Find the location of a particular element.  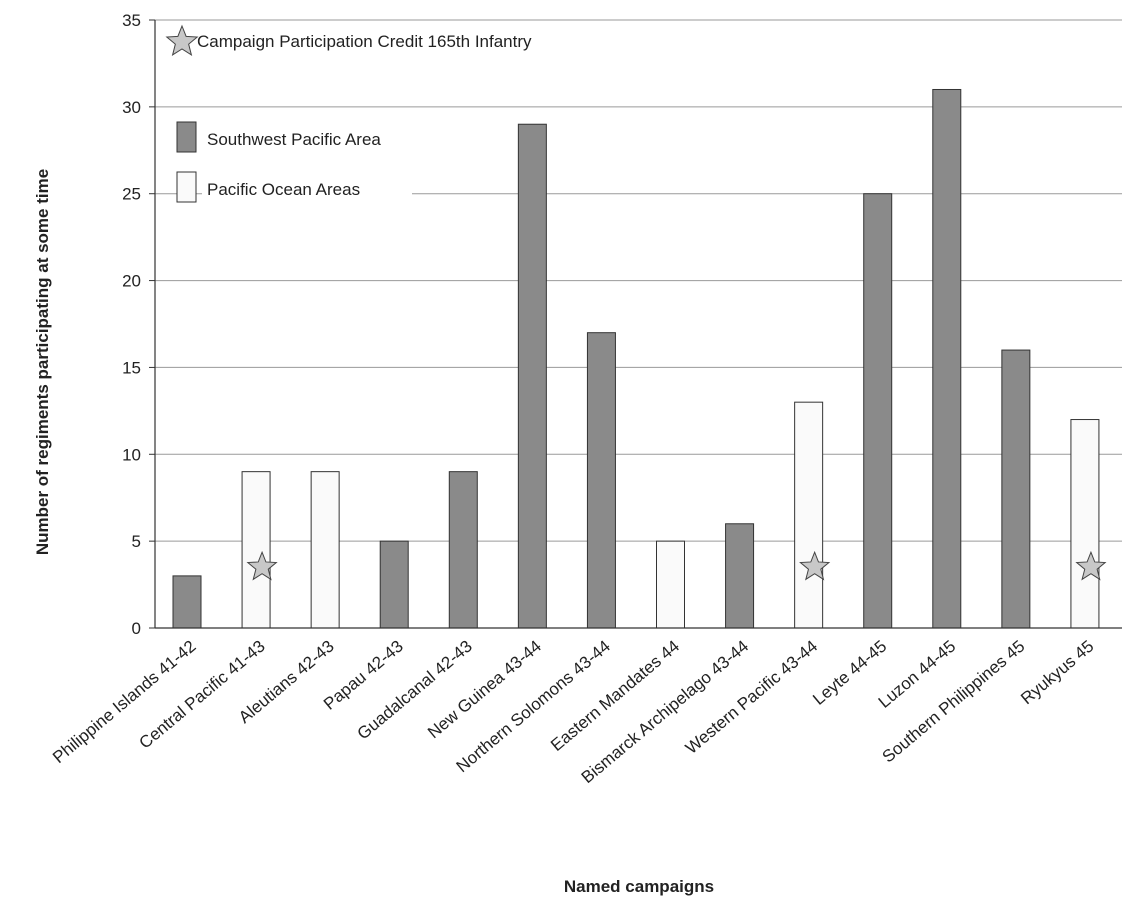

legend-star-icon is located at coordinates (182, 40).